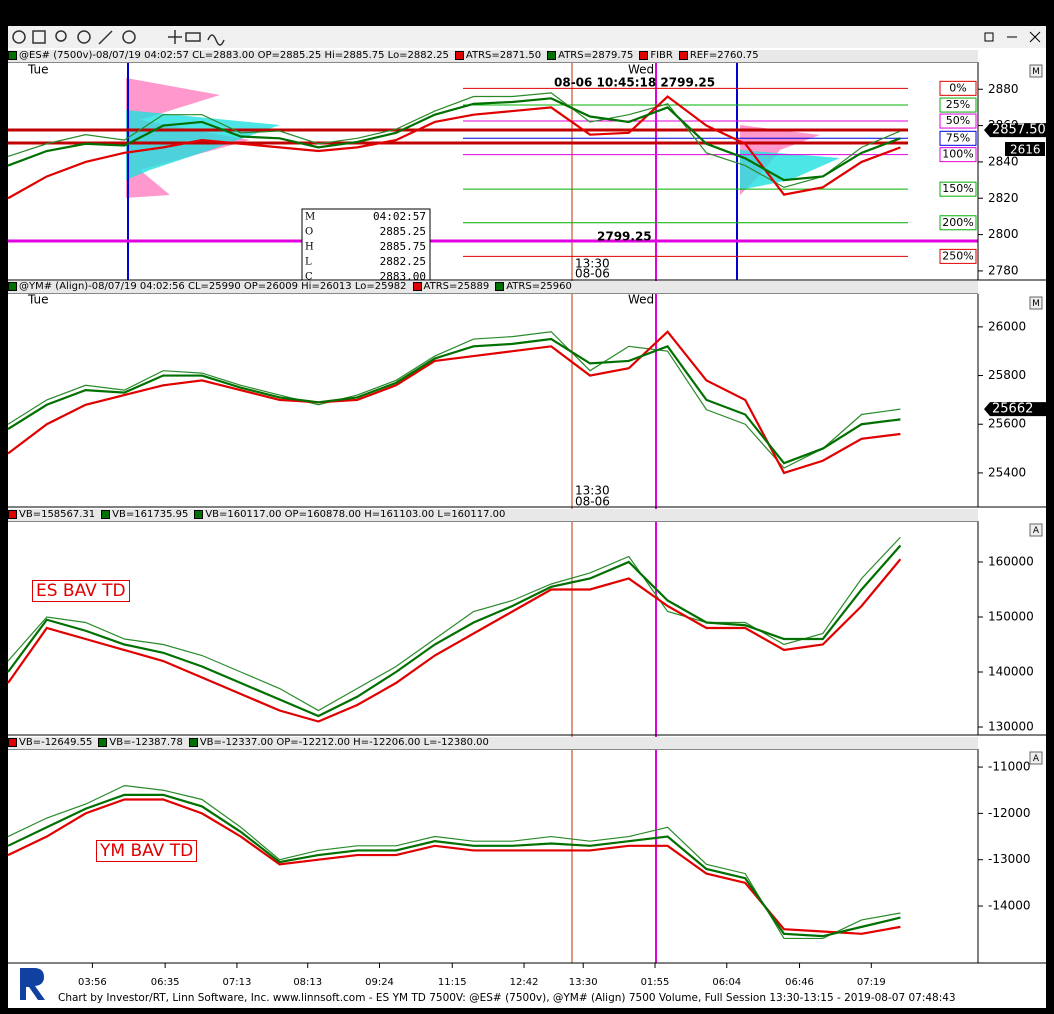 Image resolution: width=1054 pixels, height=1014 pixels. What do you see at coordinates (403, 276) in the screenshot?
I see `data-window-value: 2883.00` at bounding box center [403, 276].